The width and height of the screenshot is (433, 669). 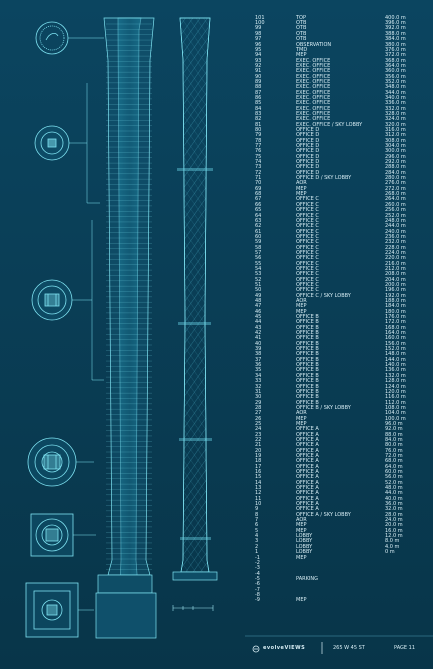 I want to click on floor-height: 180.0 m, so click(x=395, y=311).